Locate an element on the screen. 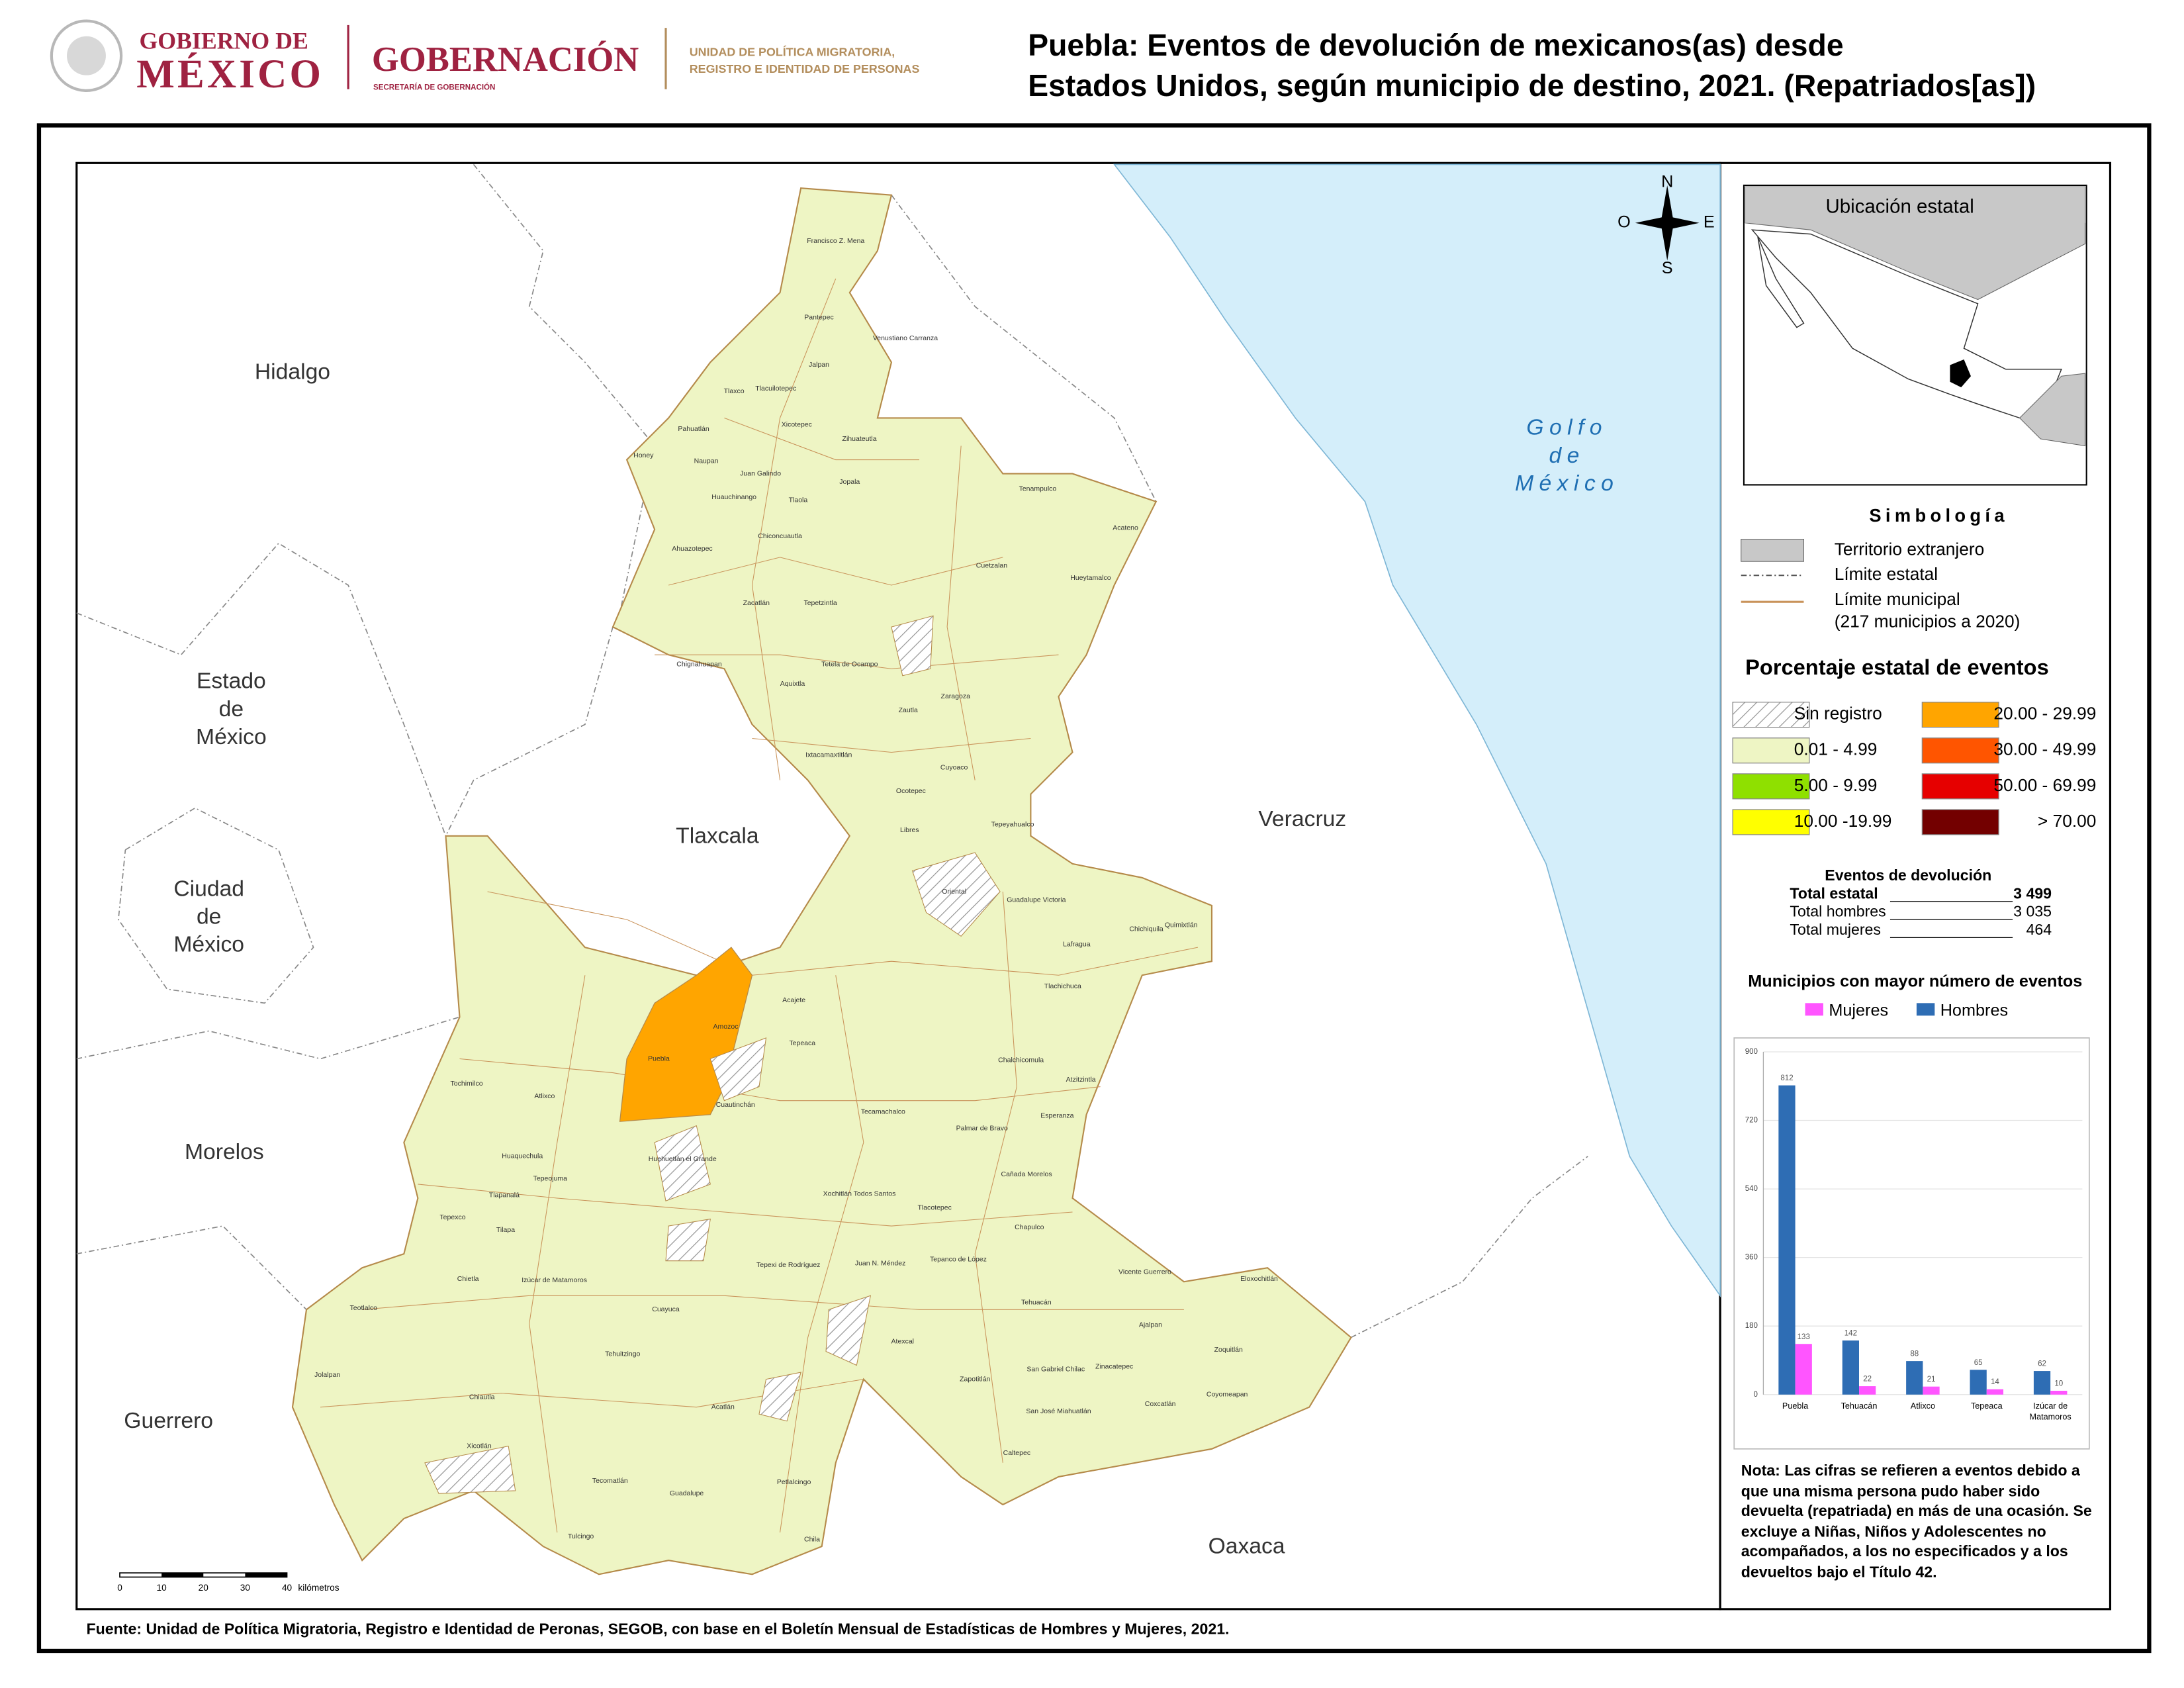 The width and height of the screenshot is (2184, 1688). municipality-label: Jolalpan is located at coordinates (327, 1375).